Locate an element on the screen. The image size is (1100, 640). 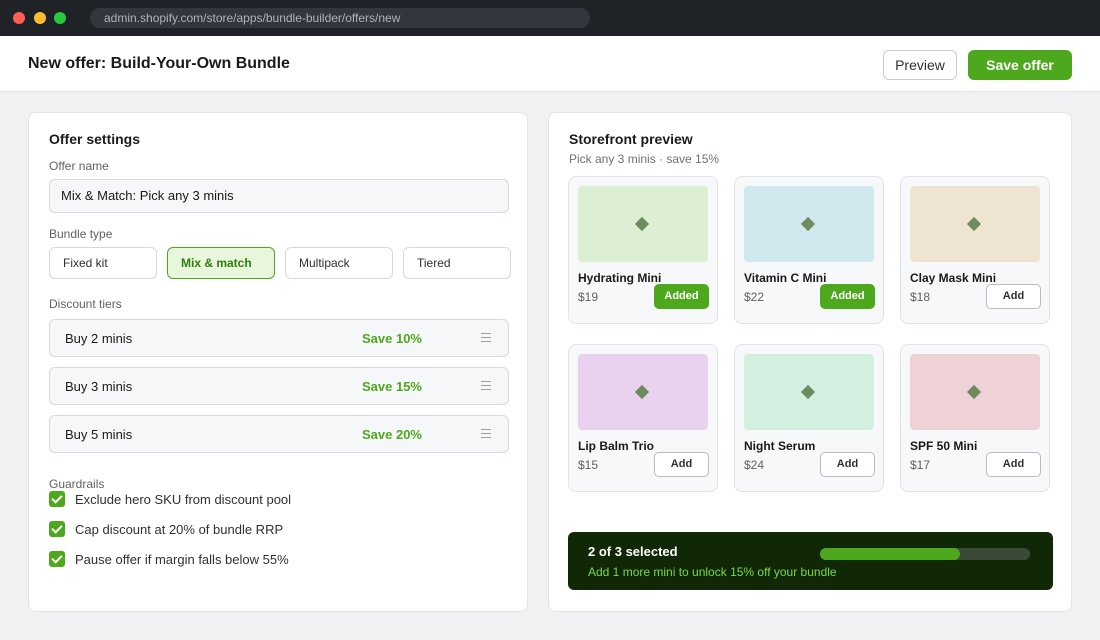
tier-quantity-label: Buy 5 minis is located at coordinates (99, 434).